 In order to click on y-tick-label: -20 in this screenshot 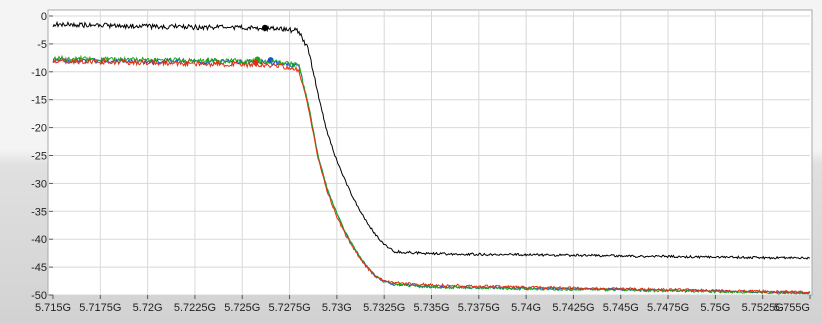, I will do `click(39, 129)`.